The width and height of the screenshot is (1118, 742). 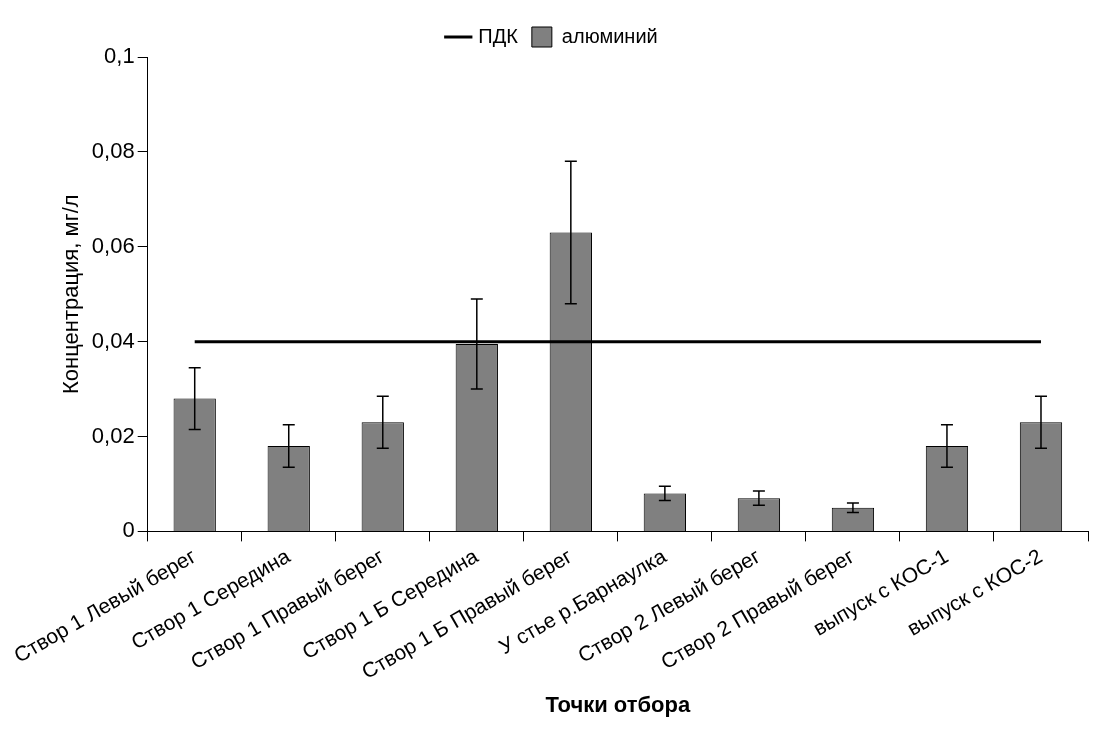 I want to click on y-tick-label: 0,08, so click(x=113, y=150).